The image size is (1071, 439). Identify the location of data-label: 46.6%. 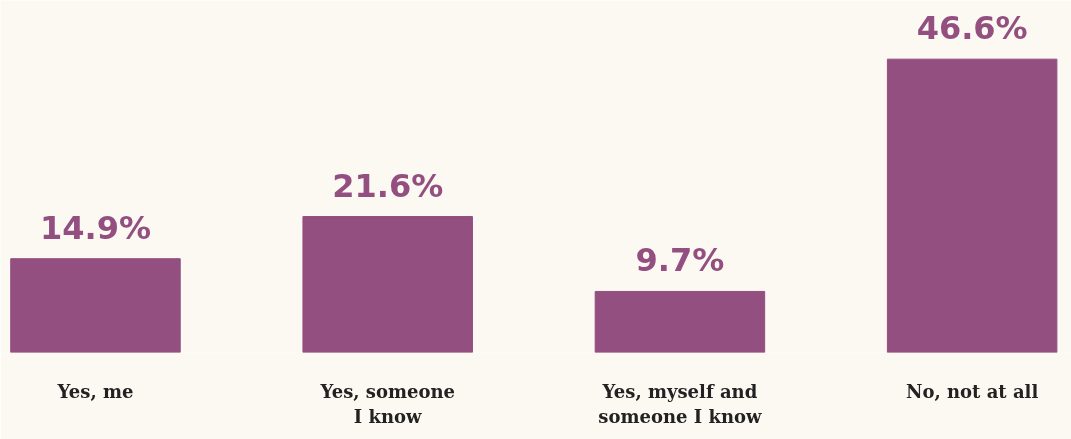
(972, 28).